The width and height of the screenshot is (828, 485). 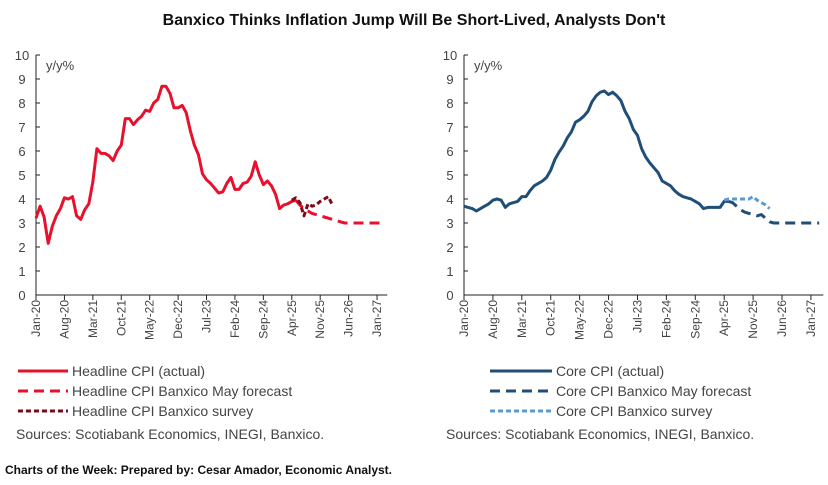 I want to click on legend-label: Headline CPI Banxico May forecast, so click(x=182, y=391).